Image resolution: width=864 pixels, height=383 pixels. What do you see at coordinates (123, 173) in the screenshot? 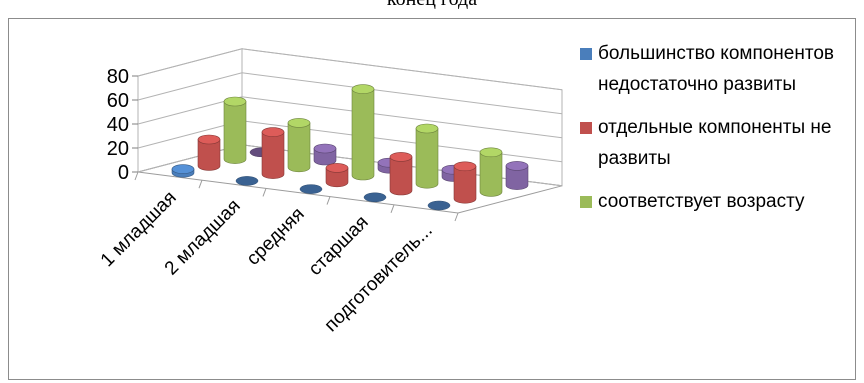
I see `y-tick-label: 0` at bounding box center [123, 173].